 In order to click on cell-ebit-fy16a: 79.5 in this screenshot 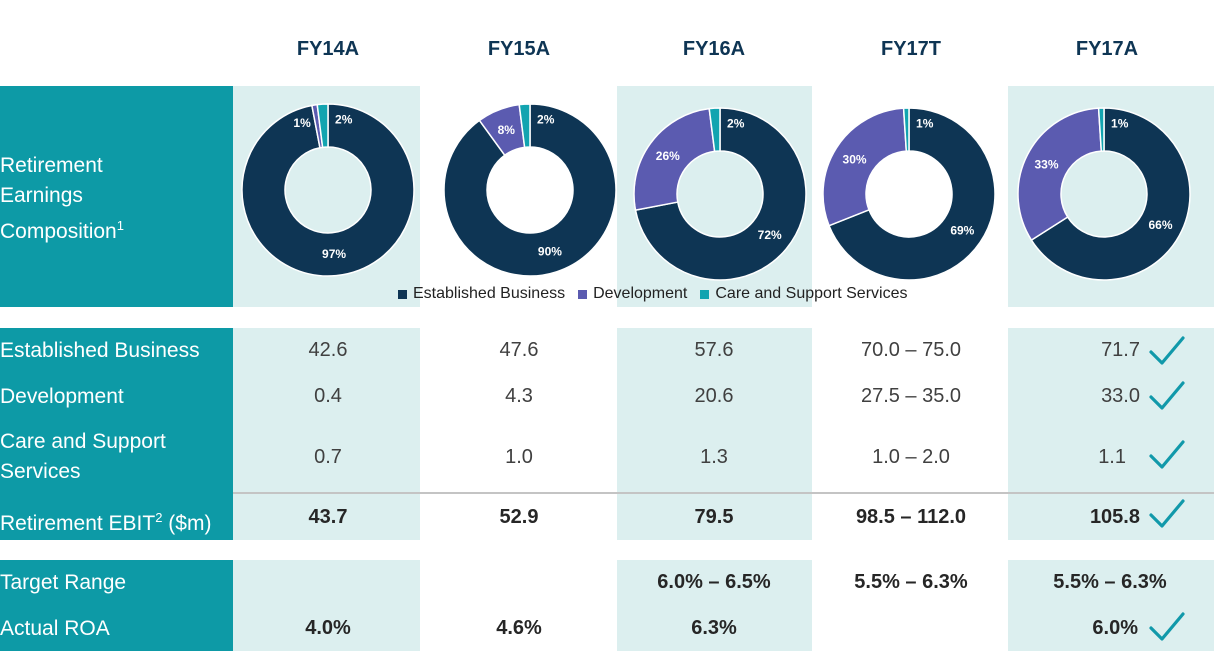, I will do `click(714, 517)`.